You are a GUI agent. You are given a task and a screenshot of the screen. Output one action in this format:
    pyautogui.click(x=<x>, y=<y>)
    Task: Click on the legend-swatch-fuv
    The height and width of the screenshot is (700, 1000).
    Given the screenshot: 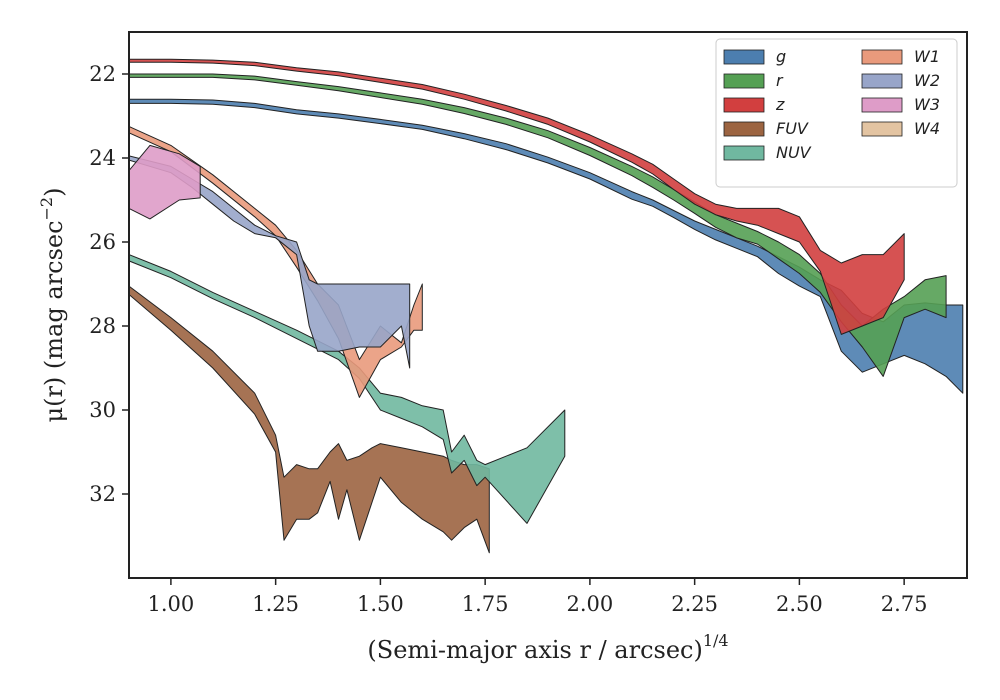 What is the action you would take?
    pyautogui.click(x=744, y=129)
    